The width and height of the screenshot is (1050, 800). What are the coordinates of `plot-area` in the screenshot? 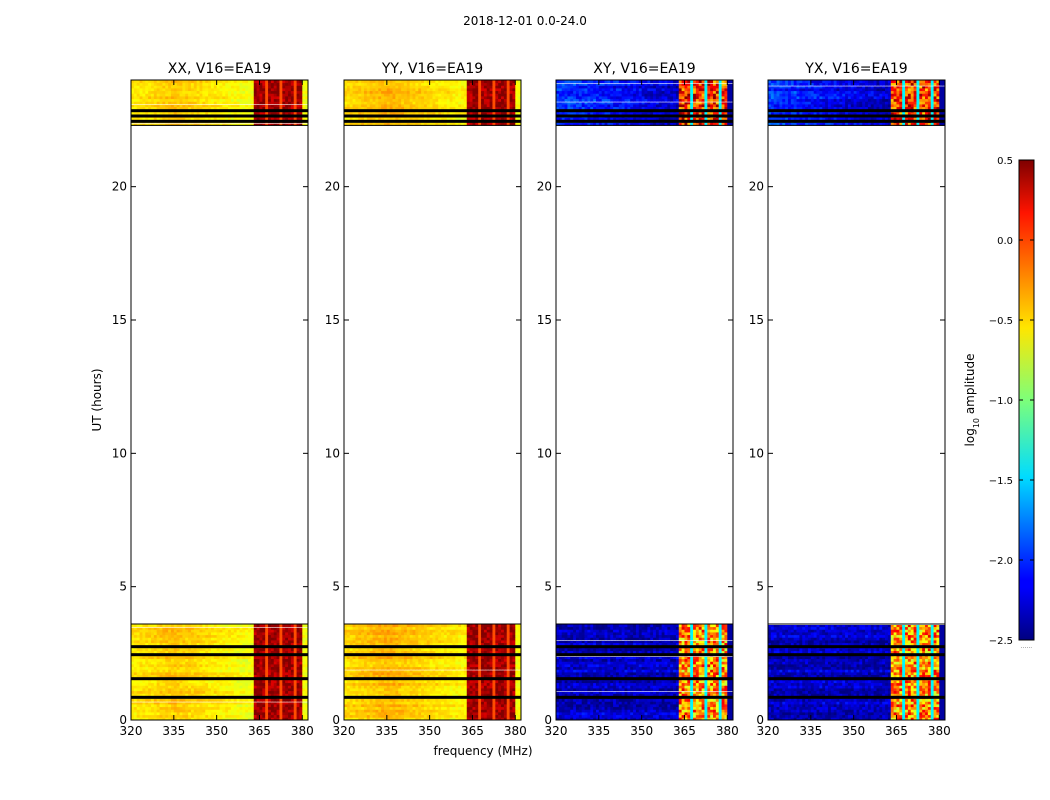 It's located at (432, 400).